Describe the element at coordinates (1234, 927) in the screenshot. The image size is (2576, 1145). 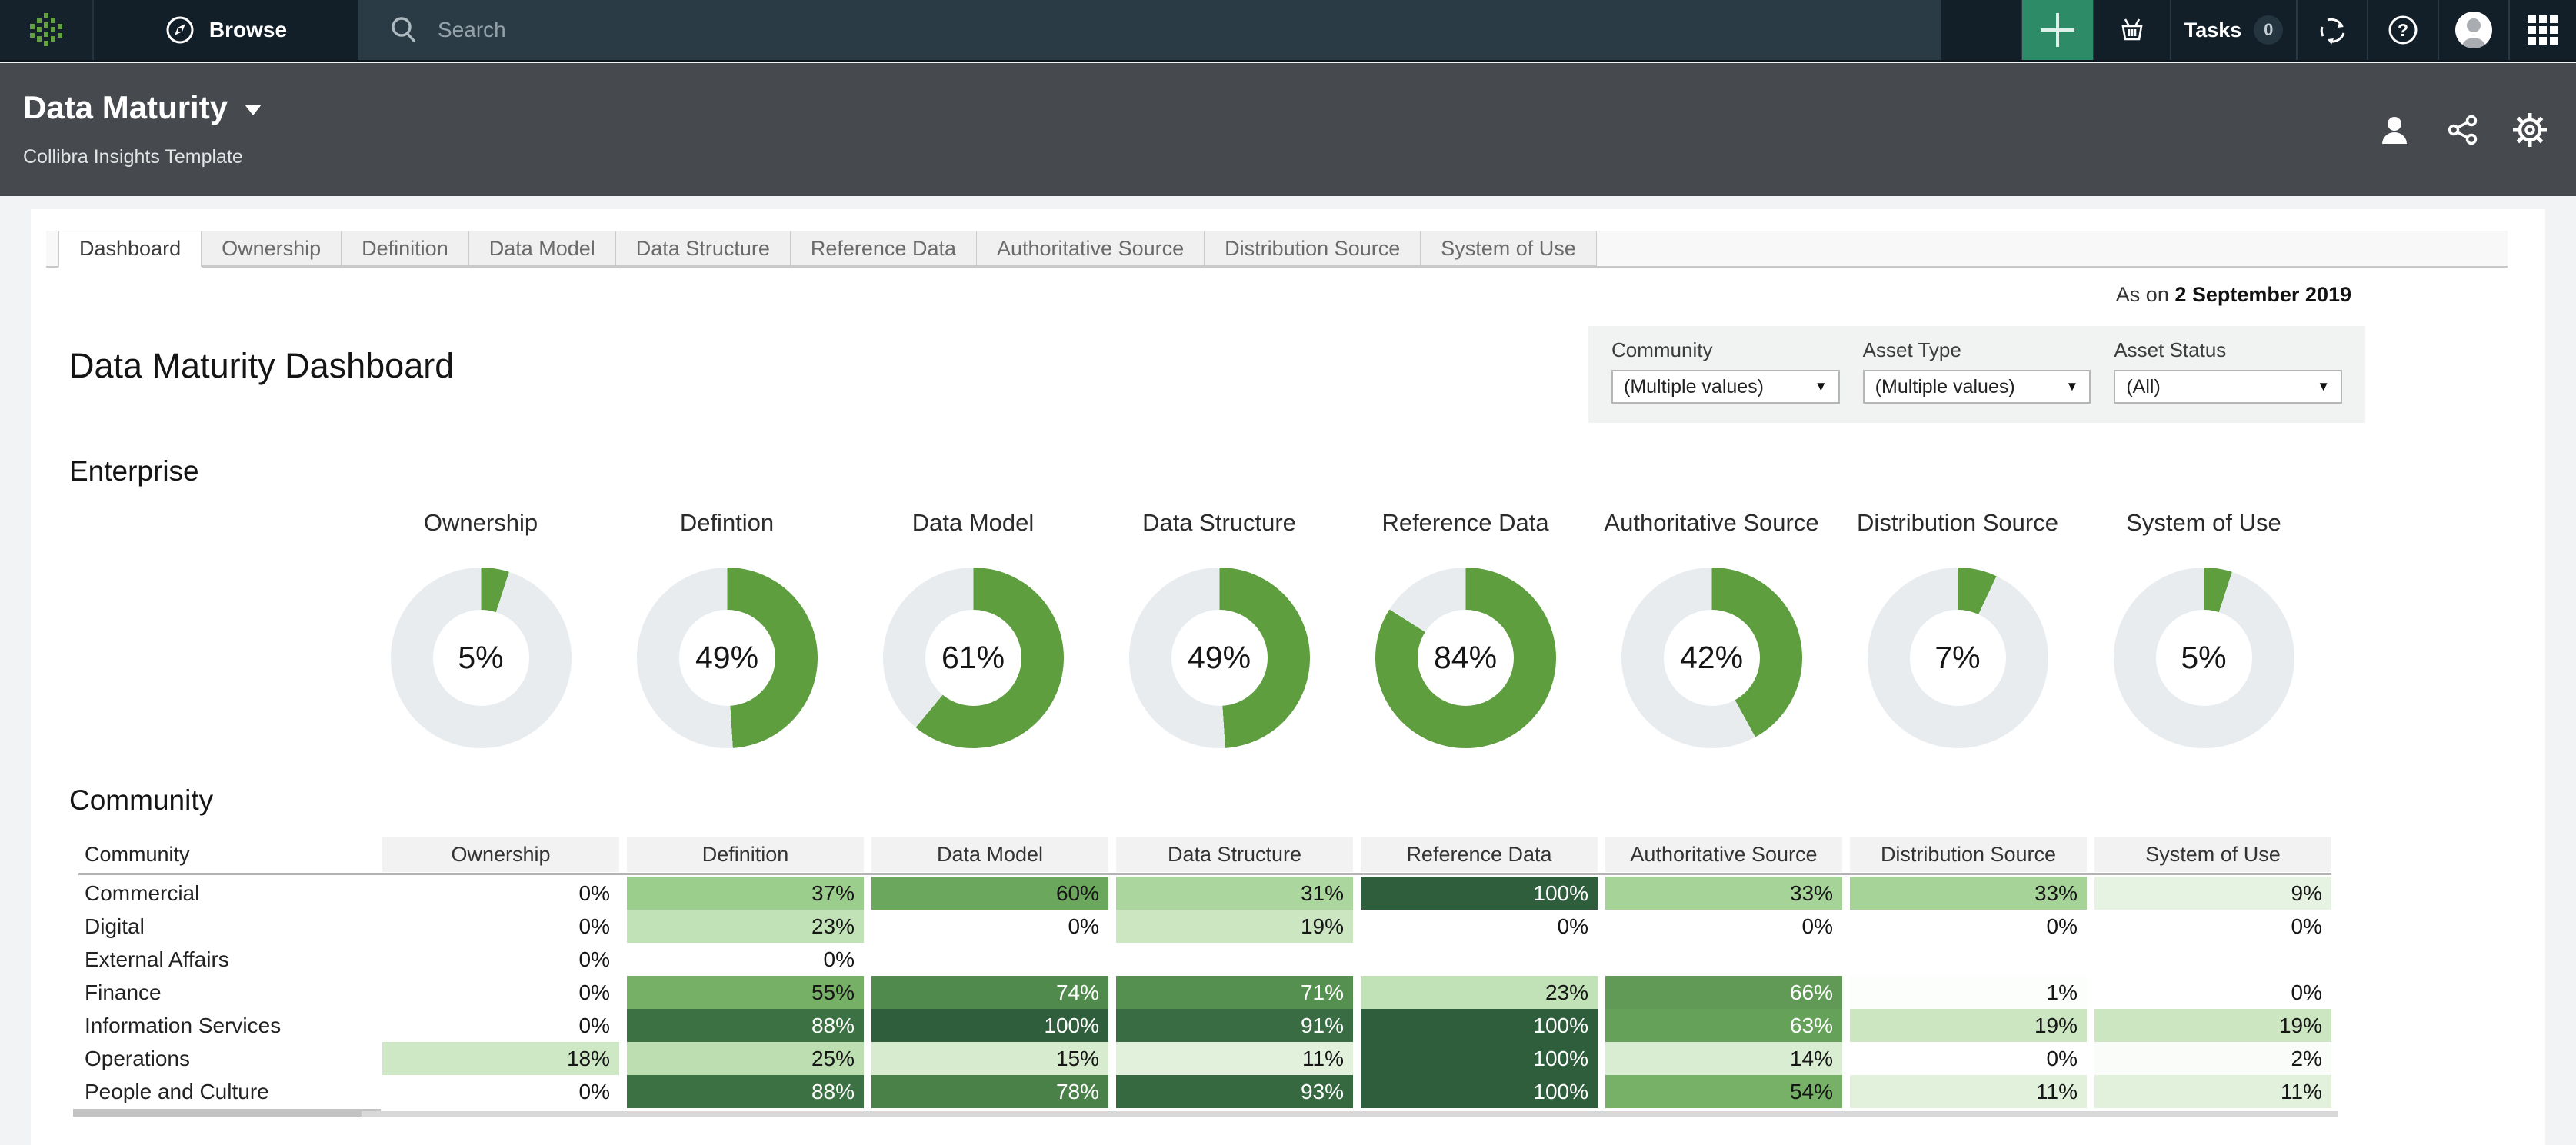
I see `heat-cell-digital-data-structure: 19%` at that location.